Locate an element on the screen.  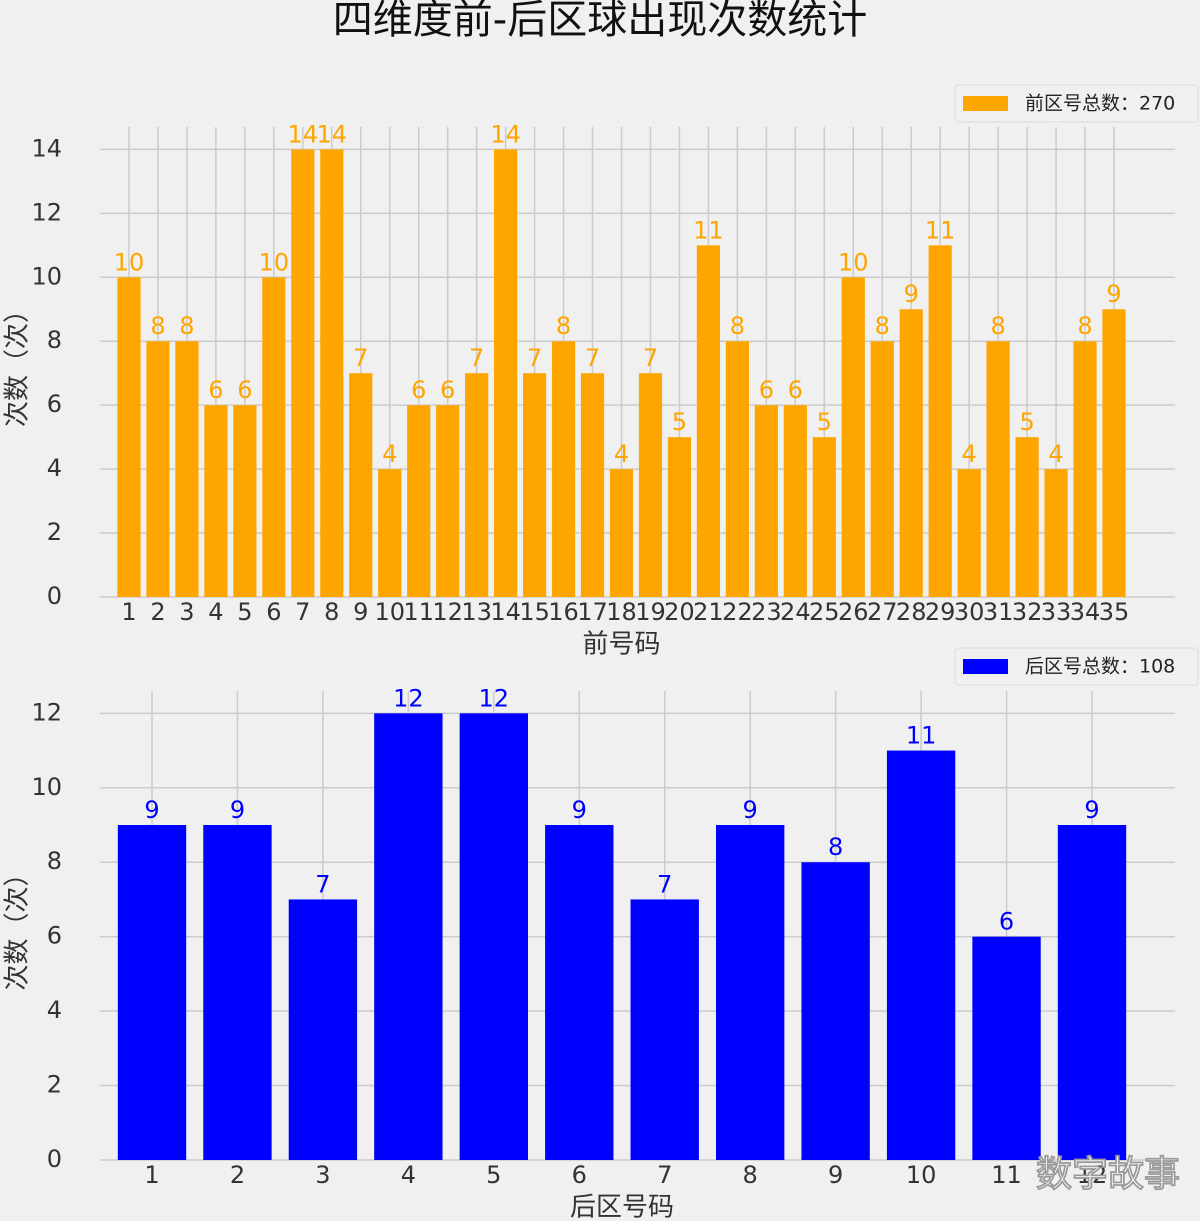
x-tick-label: 19 is located at coordinates (650, 612).